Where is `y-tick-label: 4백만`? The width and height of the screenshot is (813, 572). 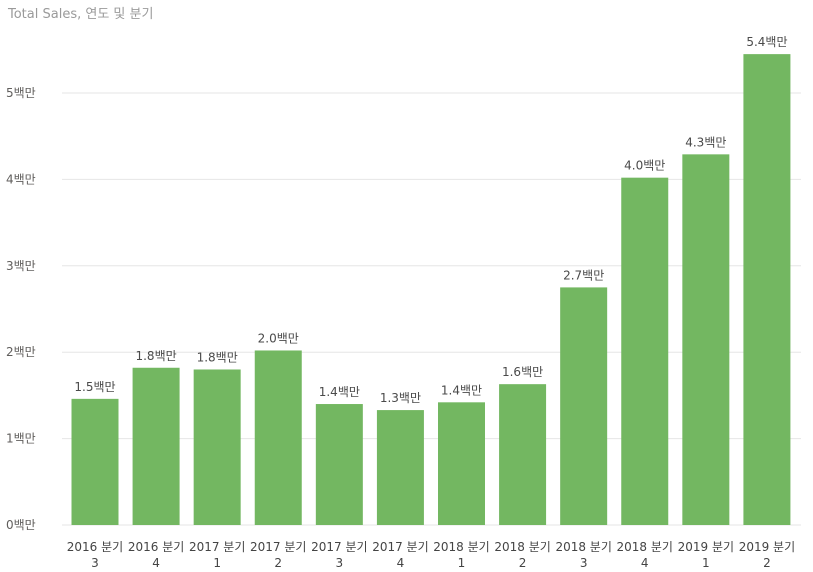 y-tick-label: 4백만 is located at coordinates (21, 179).